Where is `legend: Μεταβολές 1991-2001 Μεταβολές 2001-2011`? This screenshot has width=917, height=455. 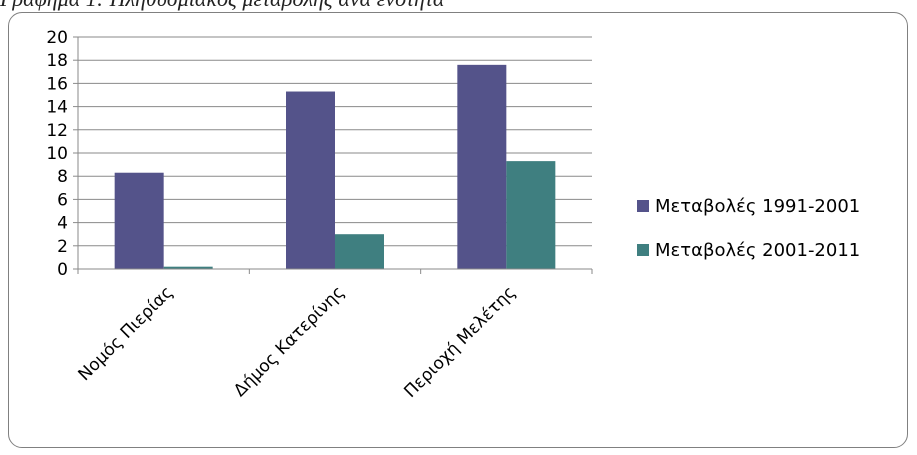
legend: Μεταβολές 1991-2001 Μεταβολές 2001-2011 is located at coordinates (748, 228).